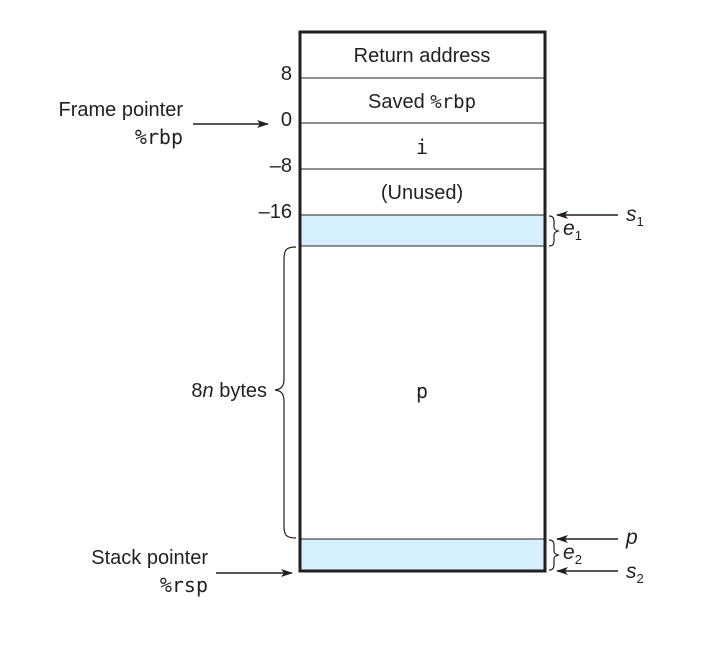 The image size is (712, 645). What do you see at coordinates (635, 216) in the screenshot?
I see `s1-label: s1` at bounding box center [635, 216].